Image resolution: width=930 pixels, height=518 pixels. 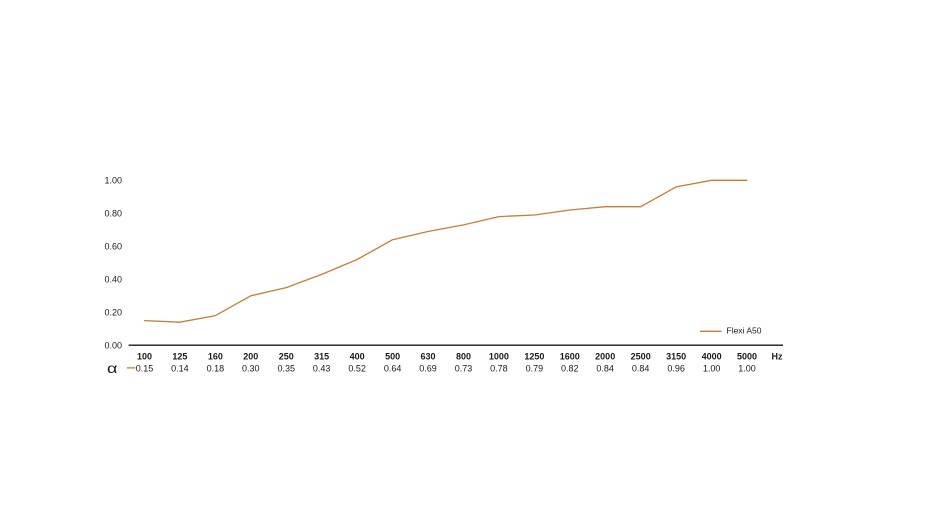 I want to click on svg-text: 0.52, so click(x=357, y=368).